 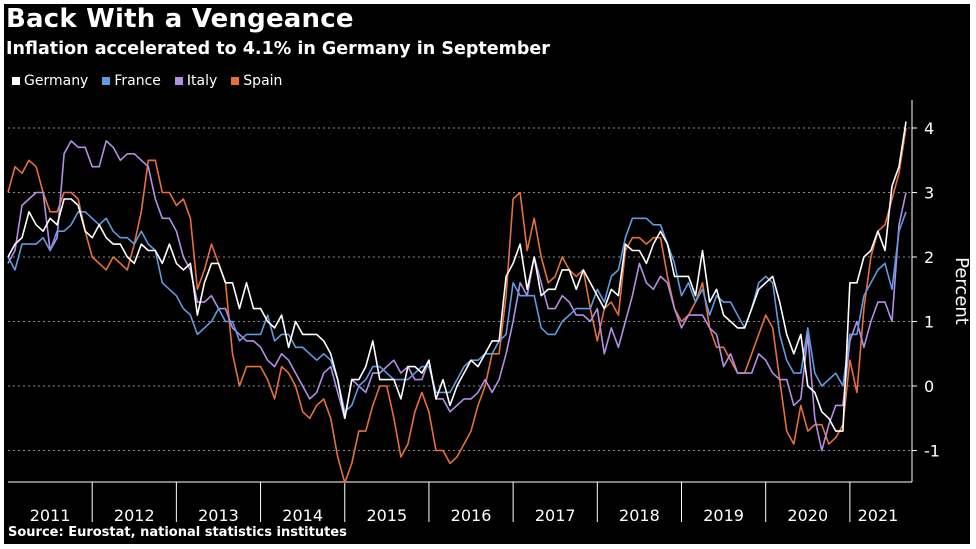 I want to click on legend-item-germany: Germany, so click(x=50, y=81).